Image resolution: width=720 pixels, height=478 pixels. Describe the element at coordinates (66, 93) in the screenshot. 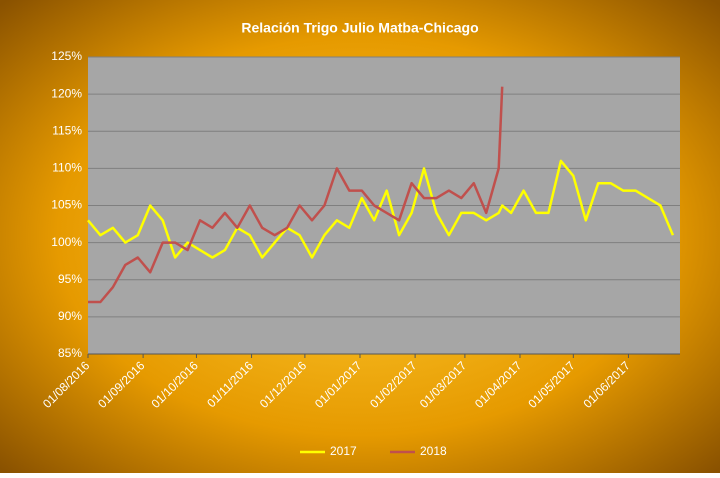

I see `y-tick-label: 120%` at that location.